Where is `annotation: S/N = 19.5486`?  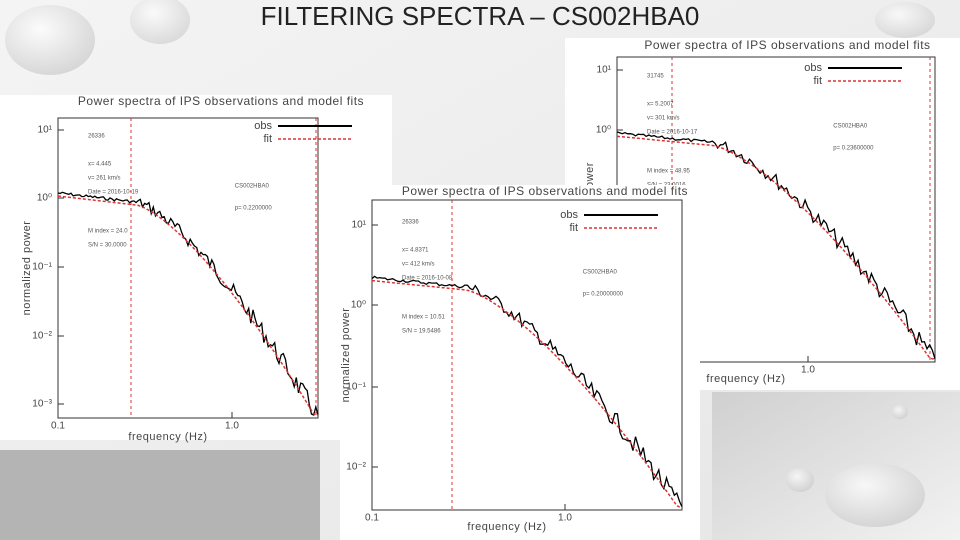
annotation: S/N = 19.5486 is located at coordinates (421, 332).